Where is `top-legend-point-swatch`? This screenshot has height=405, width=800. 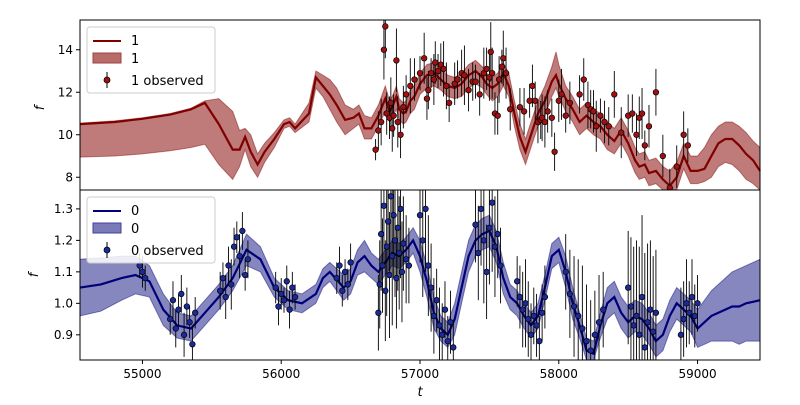 top-legend-point-swatch is located at coordinates (107, 80).